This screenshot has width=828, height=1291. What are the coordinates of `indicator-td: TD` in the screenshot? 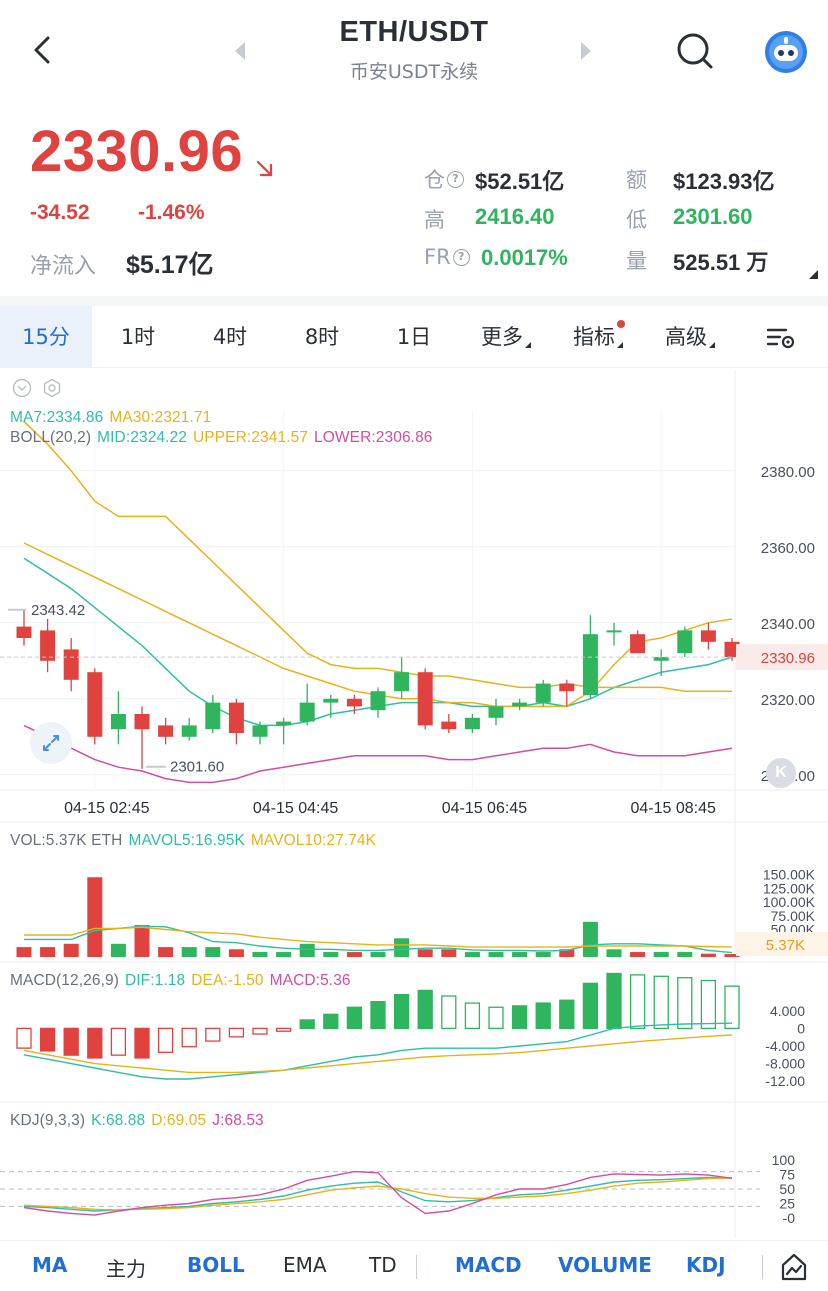 It's located at (383, 1265).